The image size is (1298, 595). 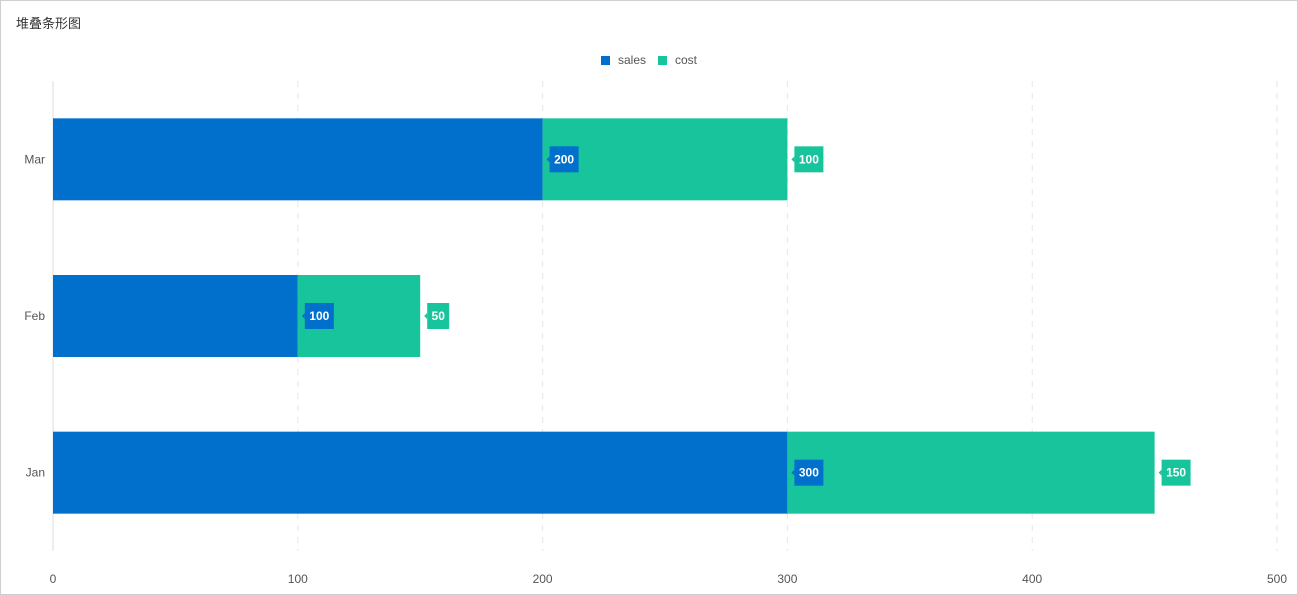 What do you see at coordinates (662, 60) in the screenshot?
I see `legend-swatch-cost` at bounding box center [662, 60].